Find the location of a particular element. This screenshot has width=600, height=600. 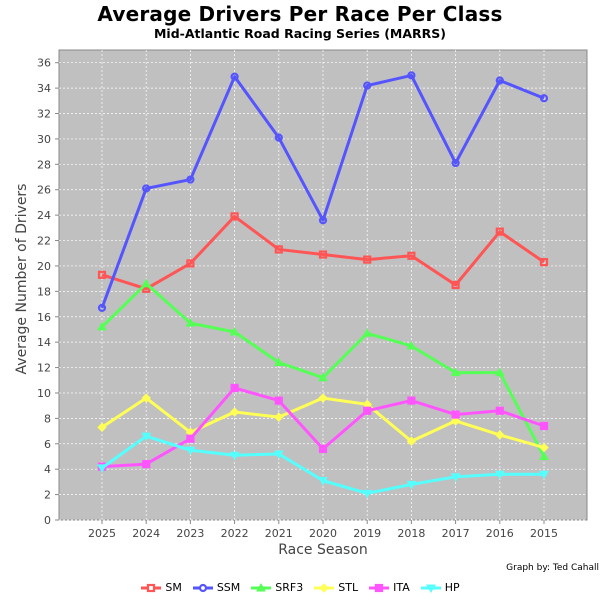

x-tick-label: 2016 is located at coordinates (500, 533).